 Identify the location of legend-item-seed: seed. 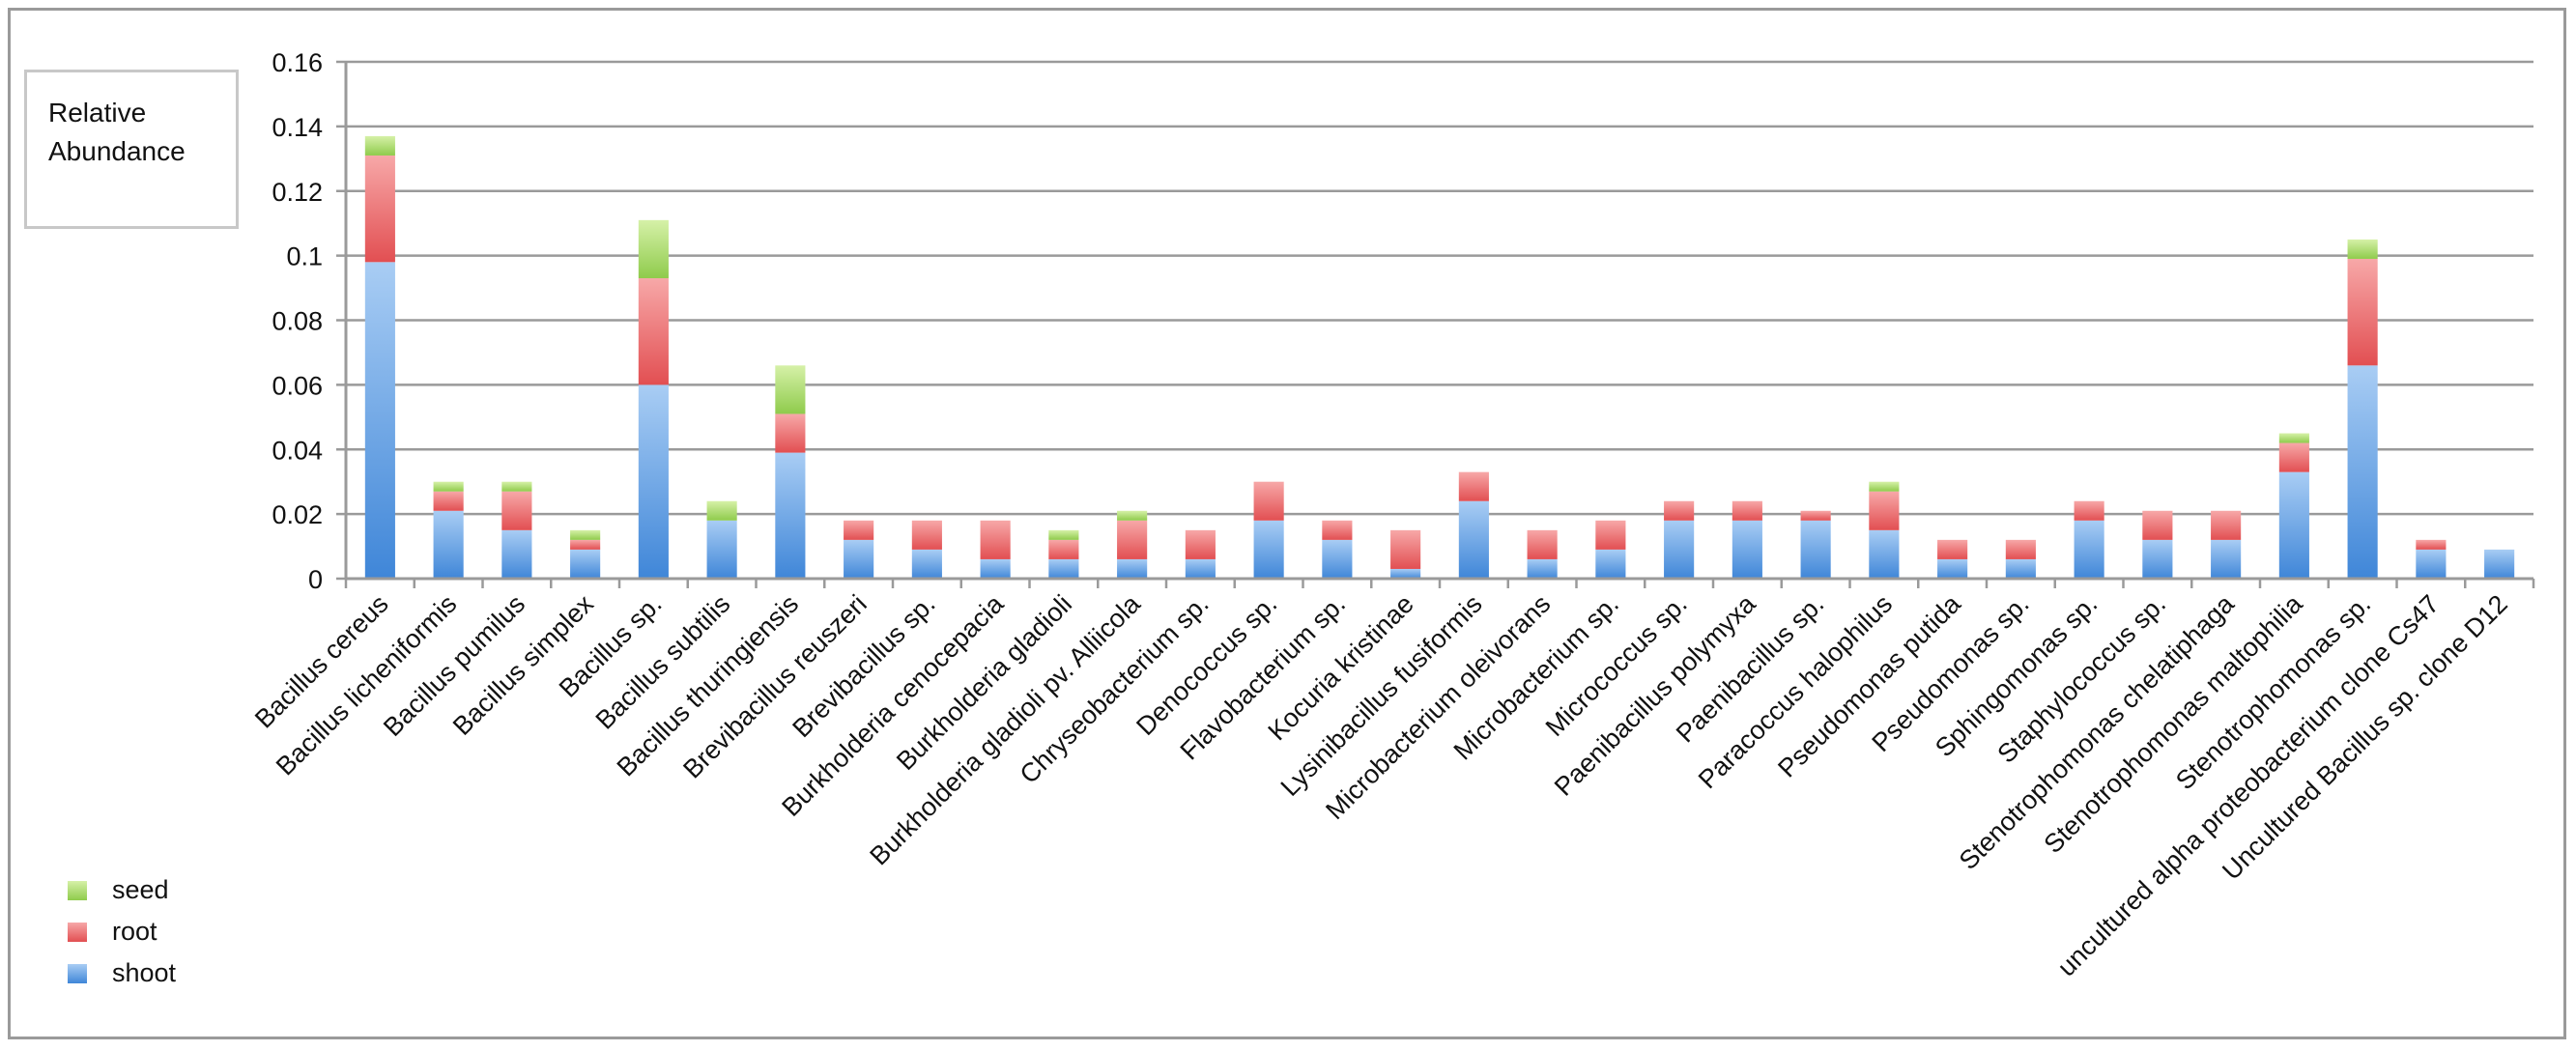
(122, 890).